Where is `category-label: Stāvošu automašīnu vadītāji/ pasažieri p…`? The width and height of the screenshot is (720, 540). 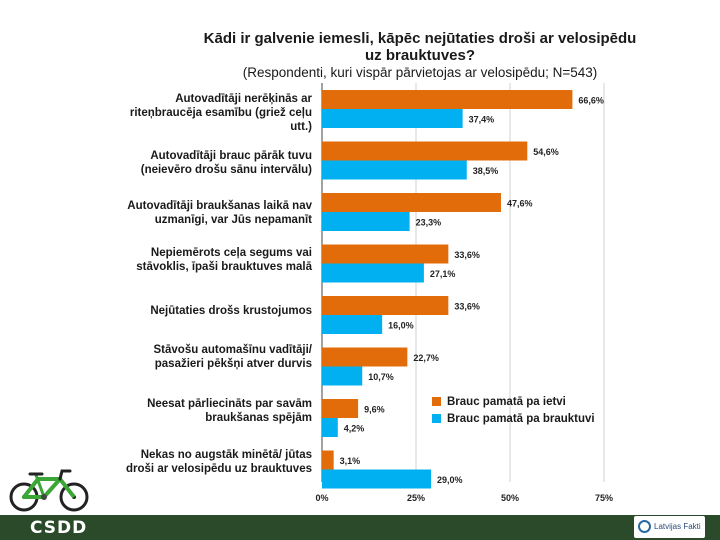
category-label: Stāvošu automašīnu vadītāji/ pasažieri p… is located at coordinates (232, 357).